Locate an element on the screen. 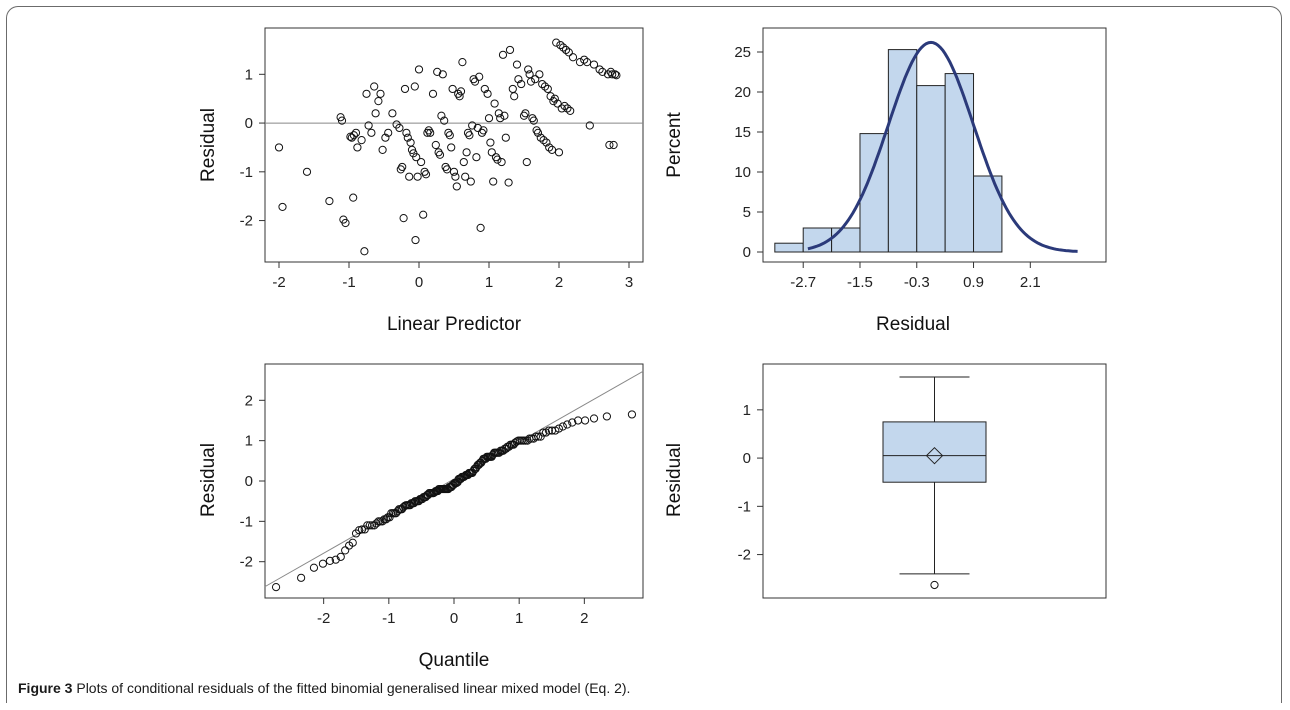 Image resolution: width=1290 pixels, height=710 pixels. outlier-point is located at coordinates (934, 585).